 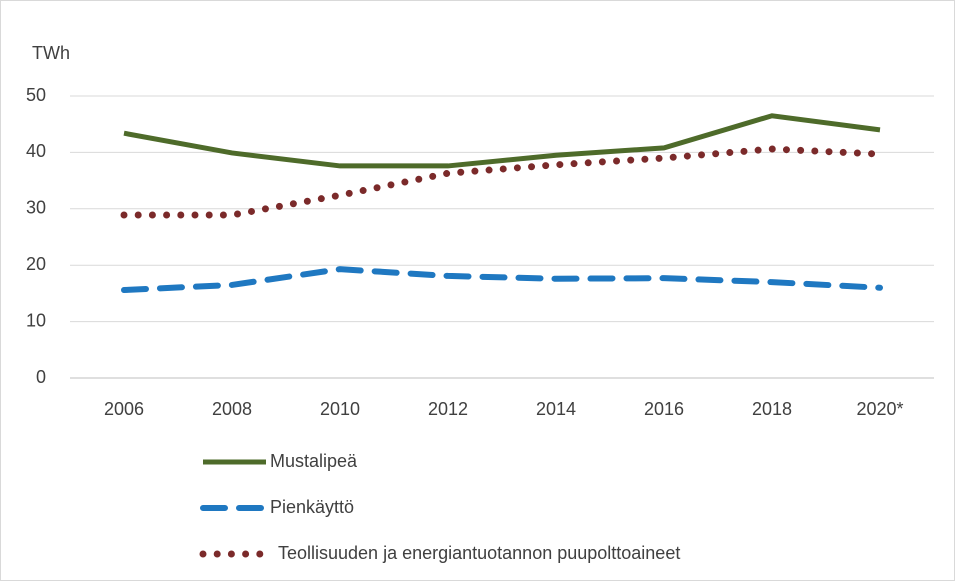 I want to click on x-tick-label: 2008, so click(x=232, y=409).